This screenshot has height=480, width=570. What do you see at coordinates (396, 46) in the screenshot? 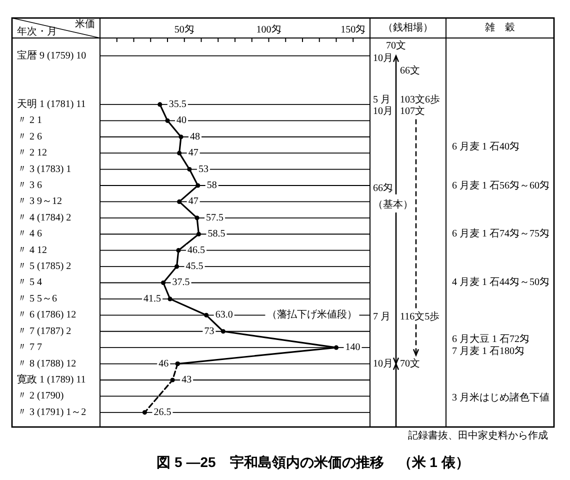
I see `text: 70文` at bounding box center [396, 46].